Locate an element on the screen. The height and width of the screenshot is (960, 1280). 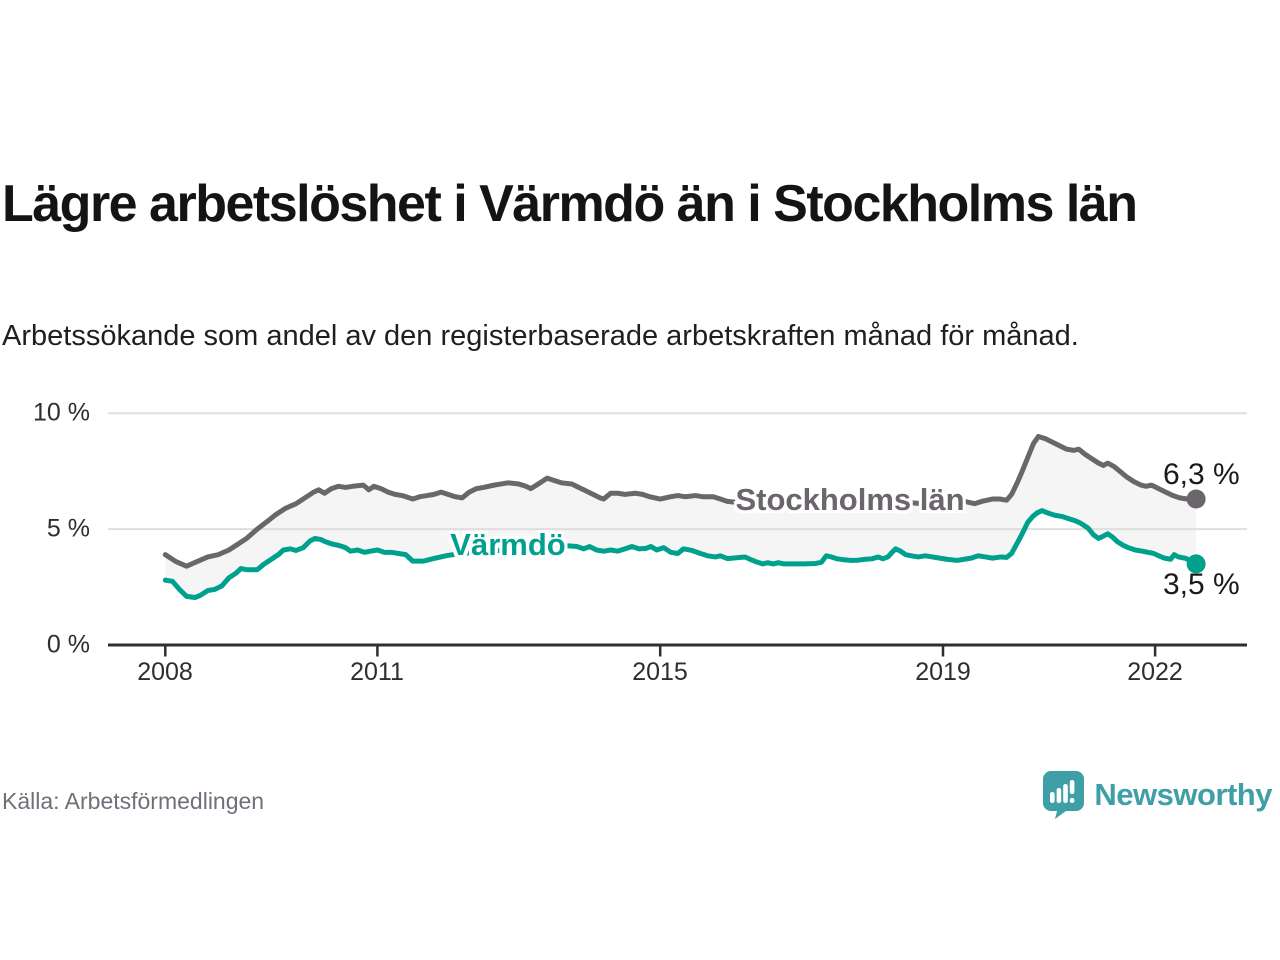
source-note: Källa: Arbetsförmedlingen is located at coordinates (133, 801).